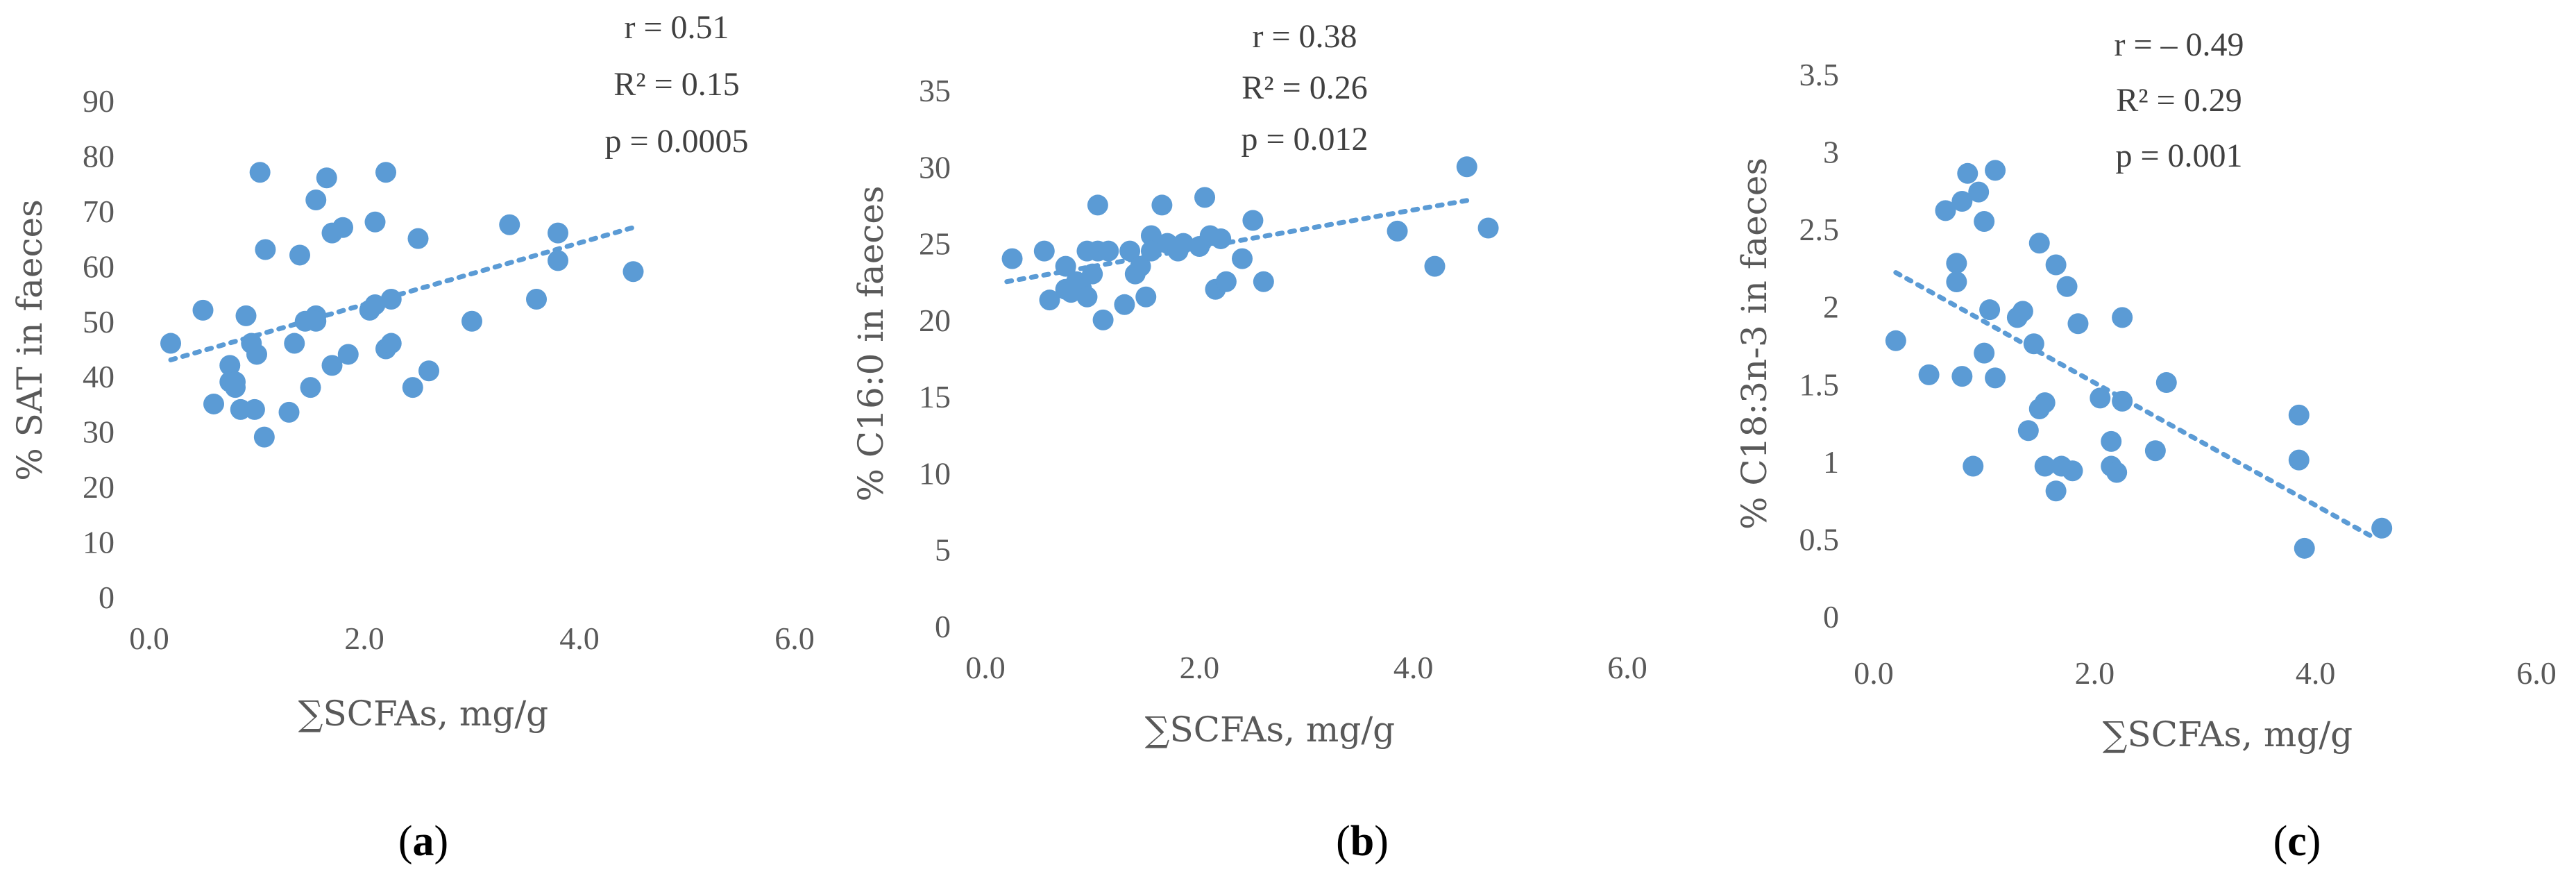 This screenshot has width=2576, height=874. I want to click on y-tick-label: 3.5, so click(1820, 74).